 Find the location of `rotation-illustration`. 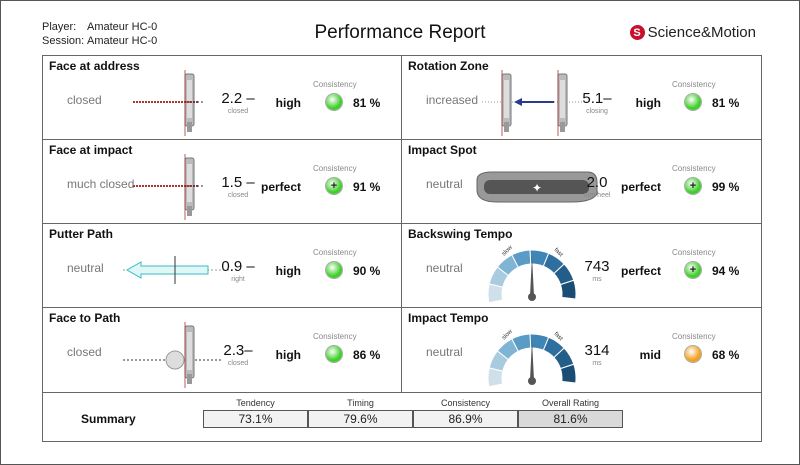

rotation-illustration is located at coordinates (532, 102).